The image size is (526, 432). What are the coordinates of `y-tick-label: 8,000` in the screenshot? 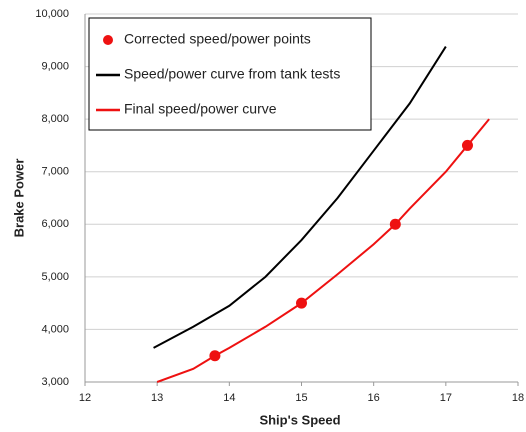 It's located at (55, 119).